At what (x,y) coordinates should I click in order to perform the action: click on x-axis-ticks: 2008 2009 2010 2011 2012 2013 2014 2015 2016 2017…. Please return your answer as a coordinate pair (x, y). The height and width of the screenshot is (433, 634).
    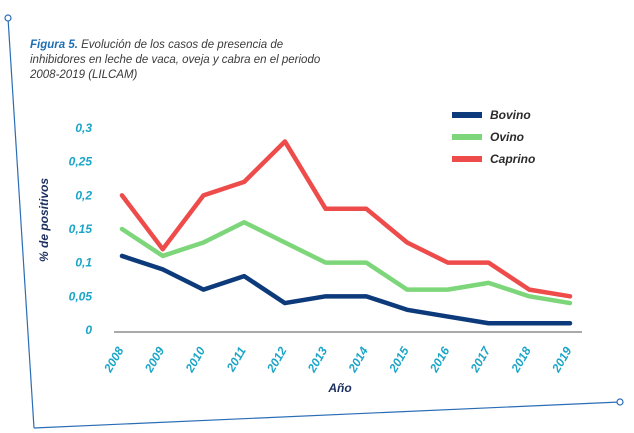
    Looking at the image, I should click on (338, 359).